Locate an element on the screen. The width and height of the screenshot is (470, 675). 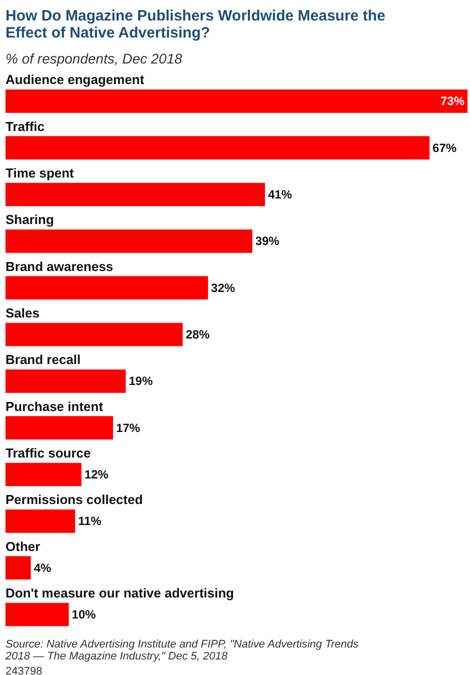
y-tick-label: Time spent is located at coordinates (40, 173).